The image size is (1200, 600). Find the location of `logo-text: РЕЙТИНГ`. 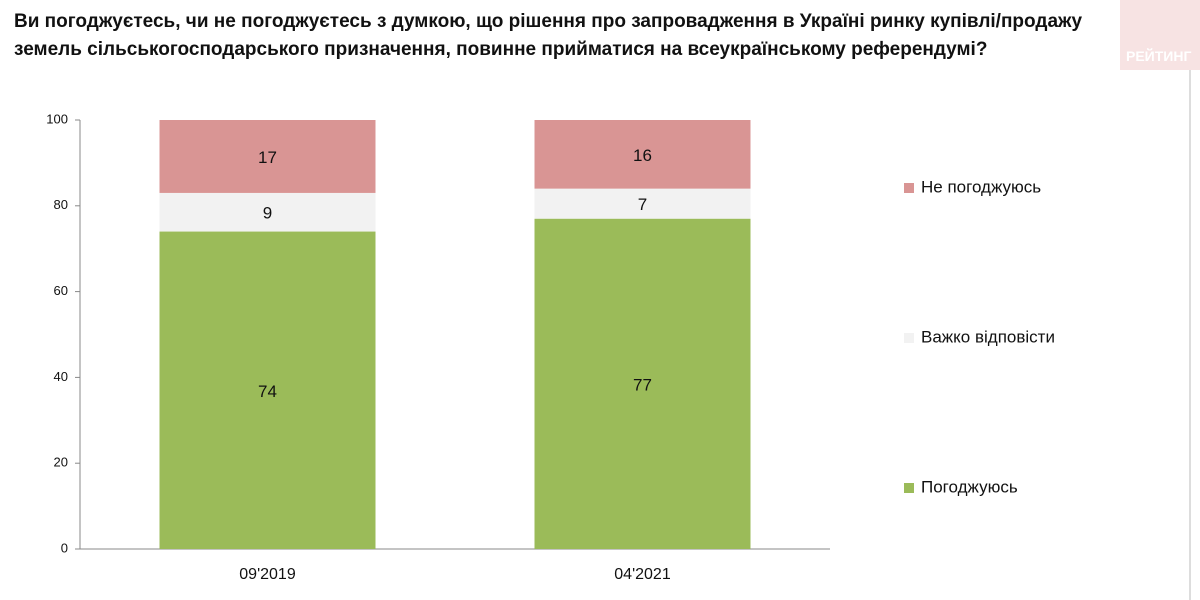

logo-text: РЕЙТИНГ is located at coordinates (1159, 56).